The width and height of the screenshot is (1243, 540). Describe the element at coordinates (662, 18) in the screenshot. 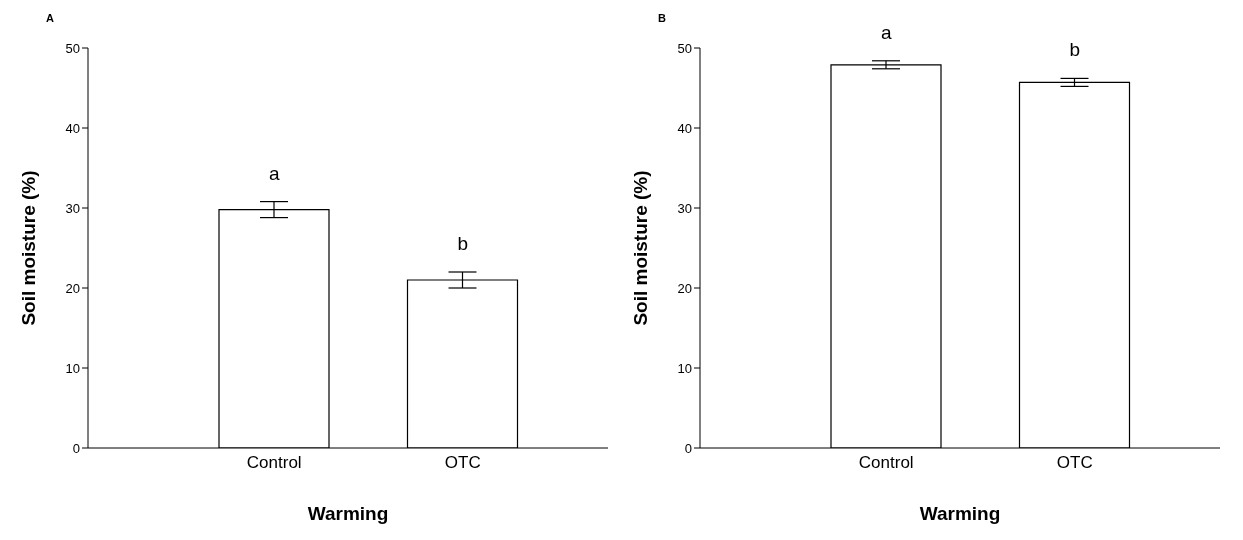

I see `chart-title: B` at that location.